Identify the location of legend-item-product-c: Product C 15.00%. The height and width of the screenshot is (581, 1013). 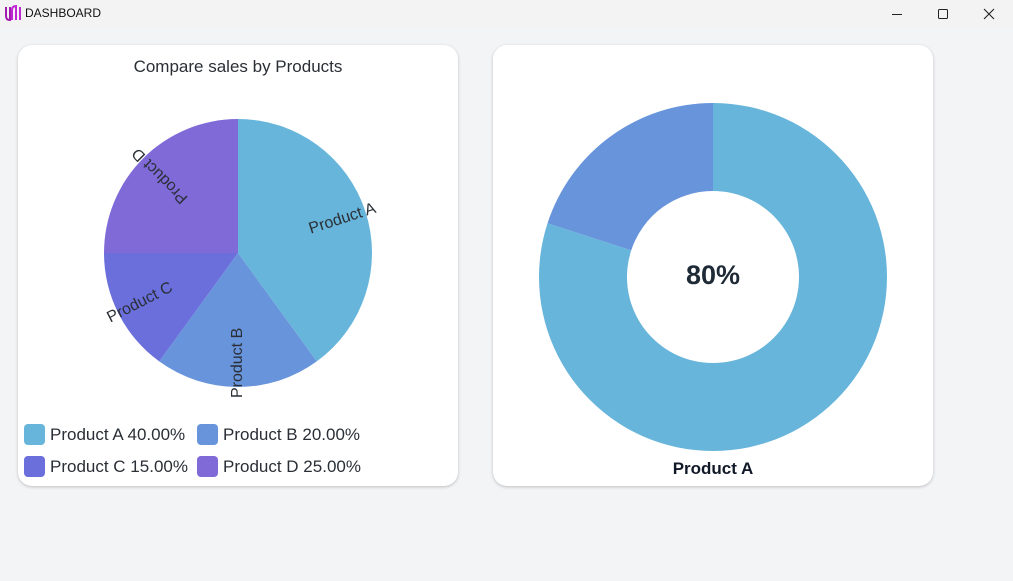
(110, 466).